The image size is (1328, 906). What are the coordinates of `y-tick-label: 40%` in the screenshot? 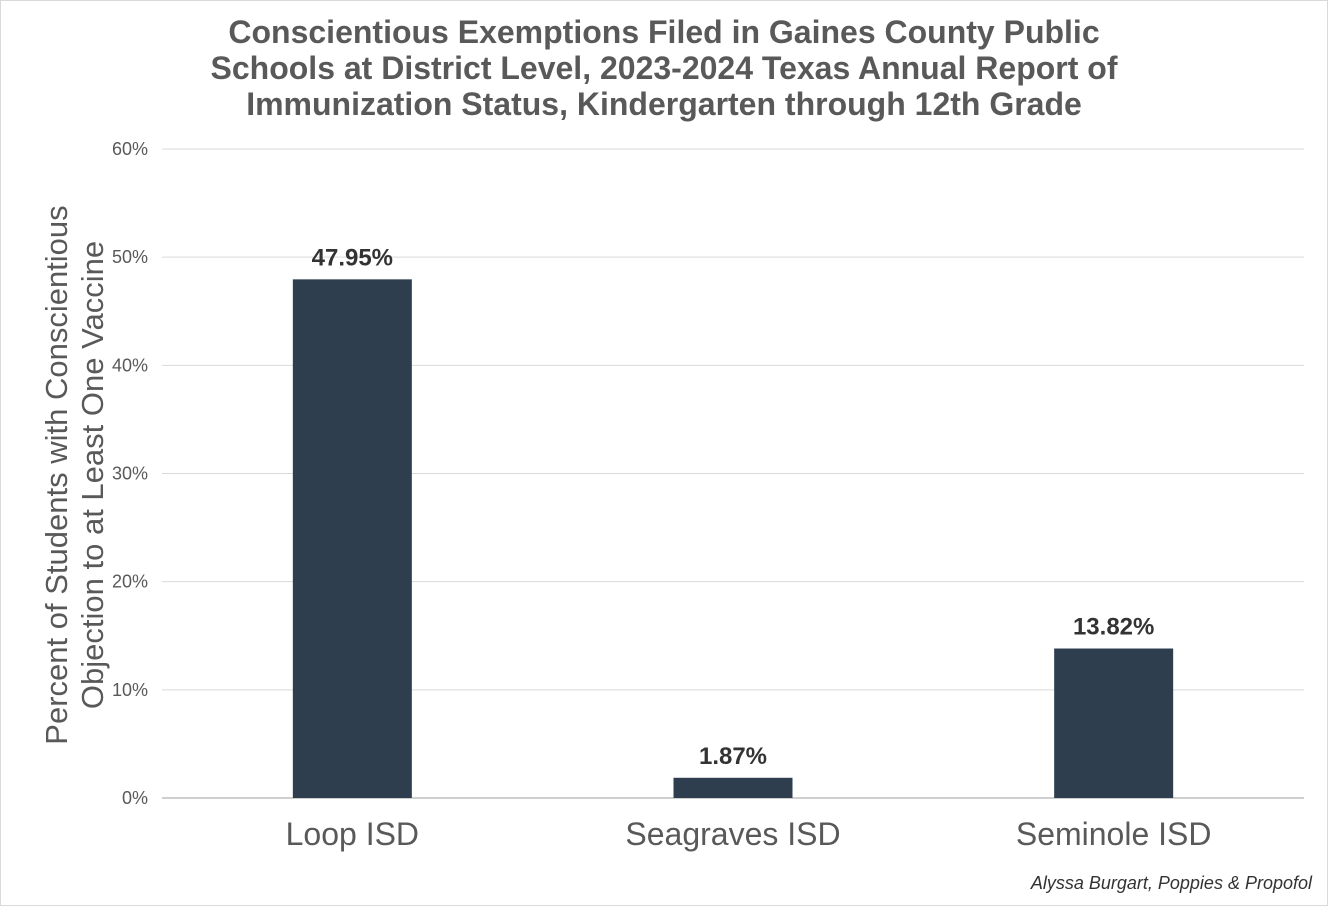 It's located at (130, 365).